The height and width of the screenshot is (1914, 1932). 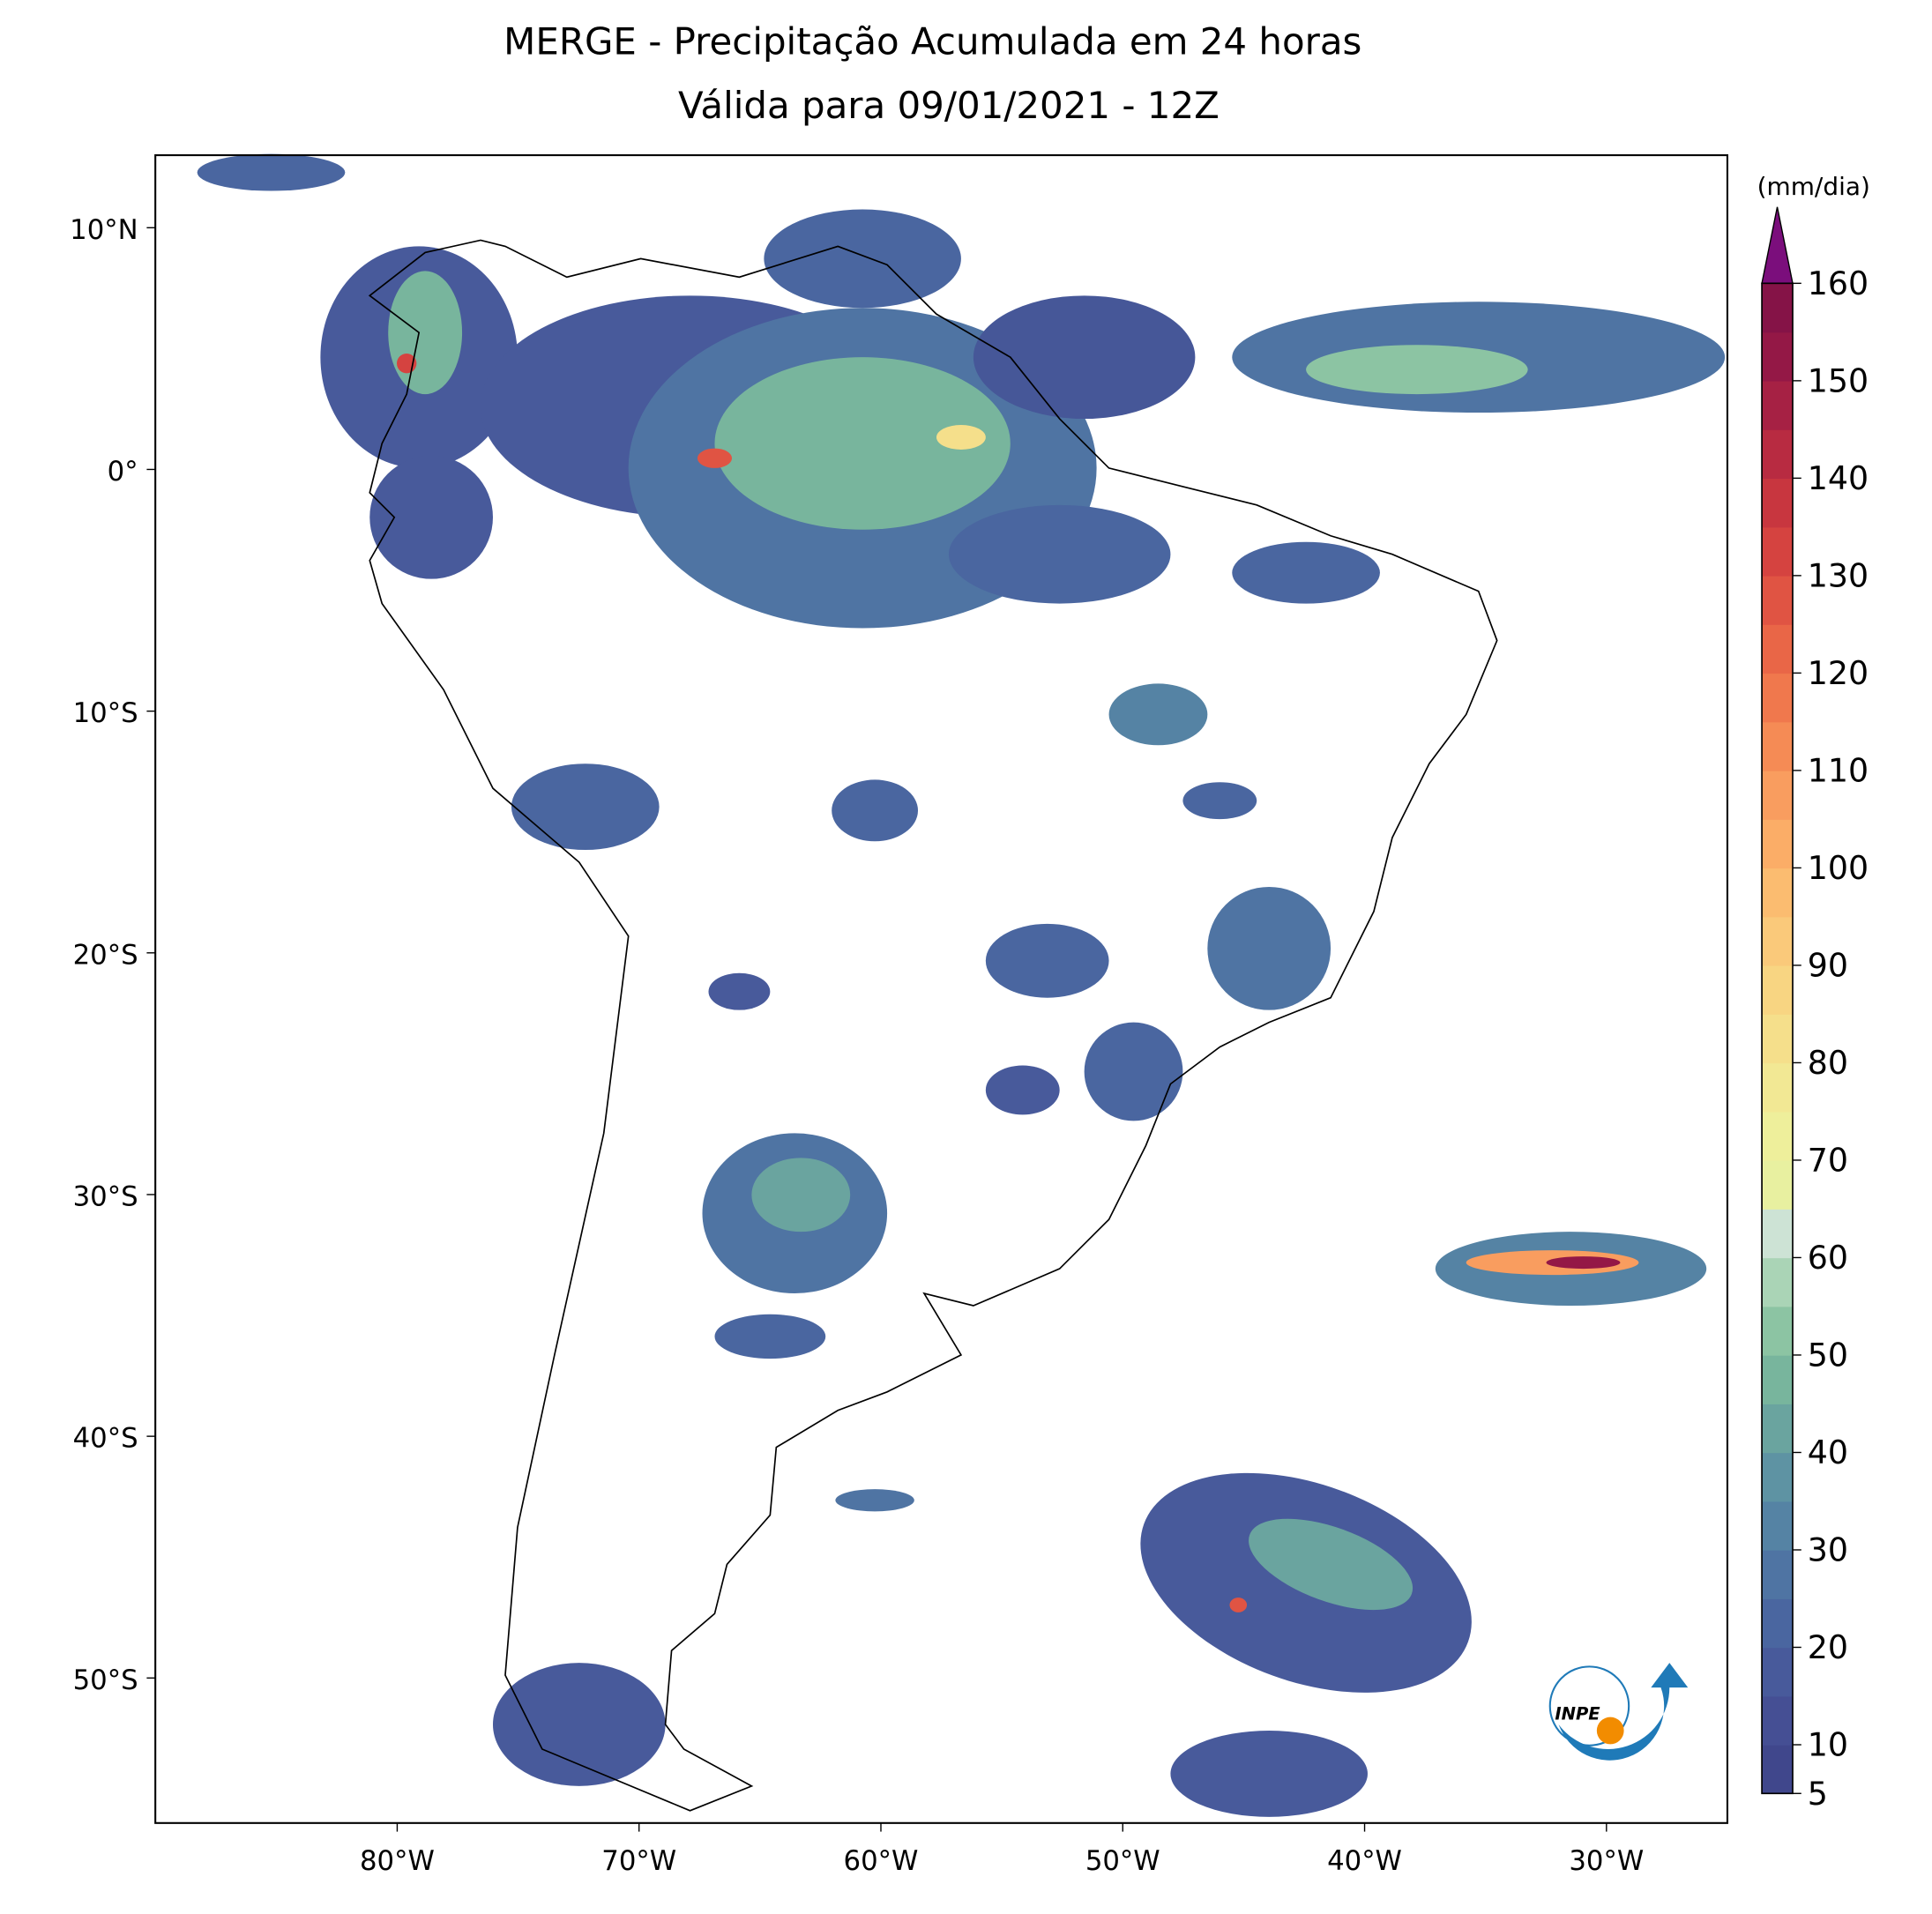 I want to click on inpe-logo: INPE, so click(x=1618, y=1712).